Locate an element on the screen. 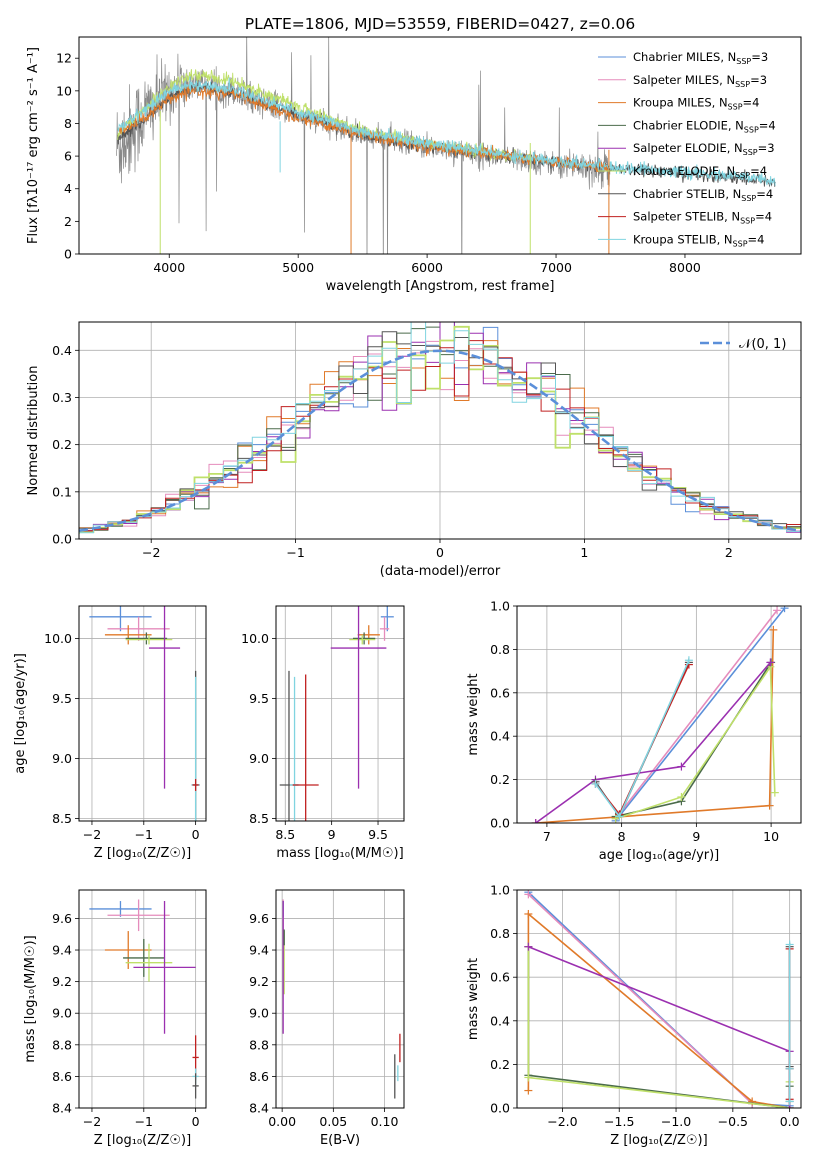  x-tick-label: 0.0 is located at coordinates (790, 1121).